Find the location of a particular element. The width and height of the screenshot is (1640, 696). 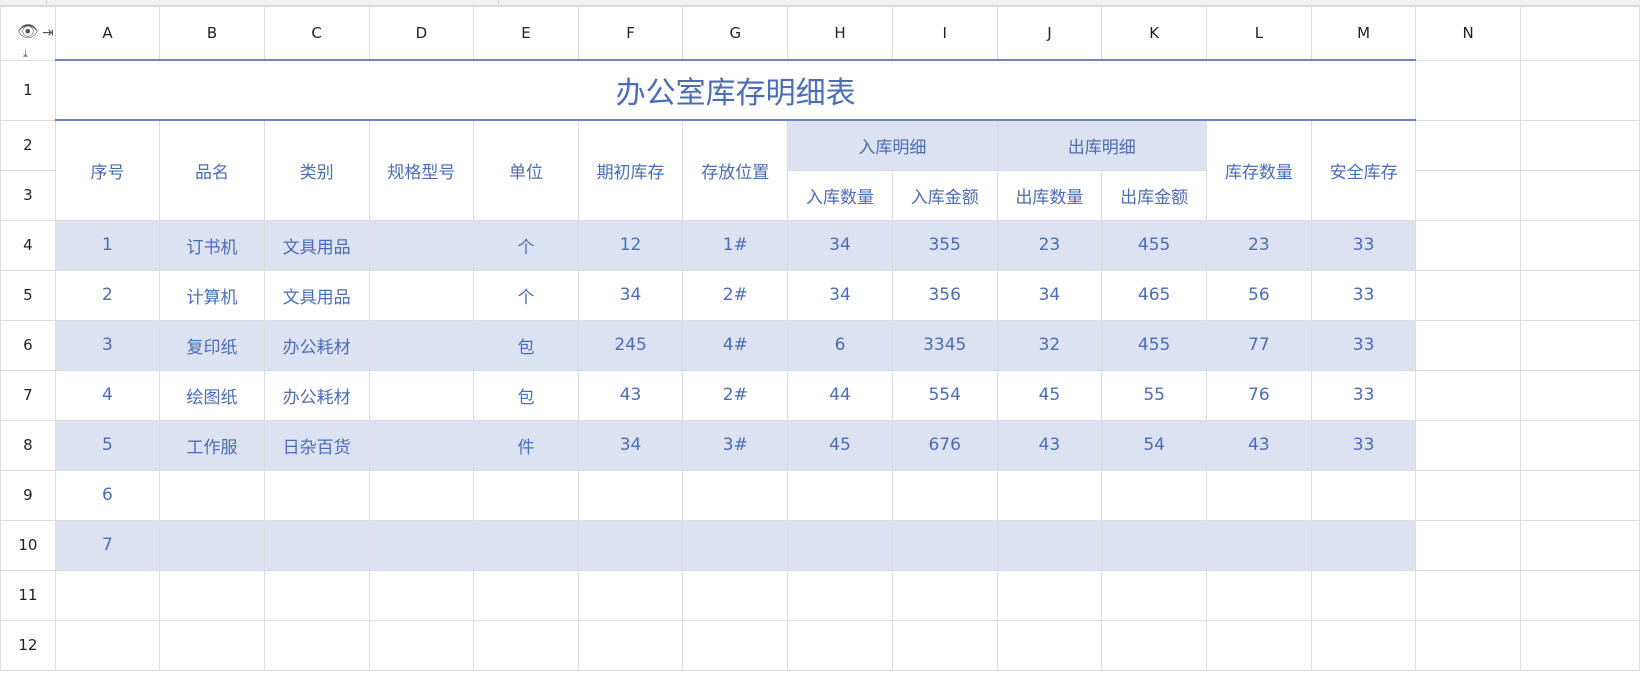

header-inbound-amount: 入库金额 is located at coordinates (944, 195).